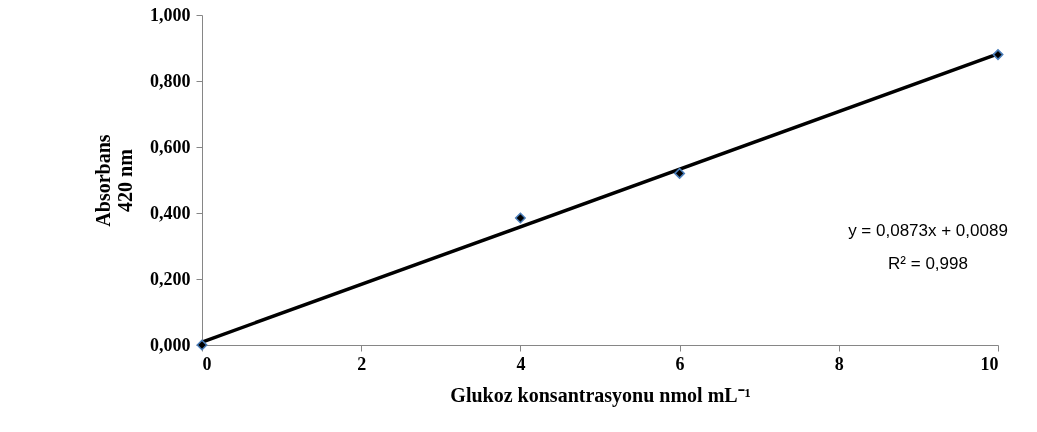 This screenshot has height=432, width=1037. I want to click on y-tick-label: 1,000, so click(170, 14).